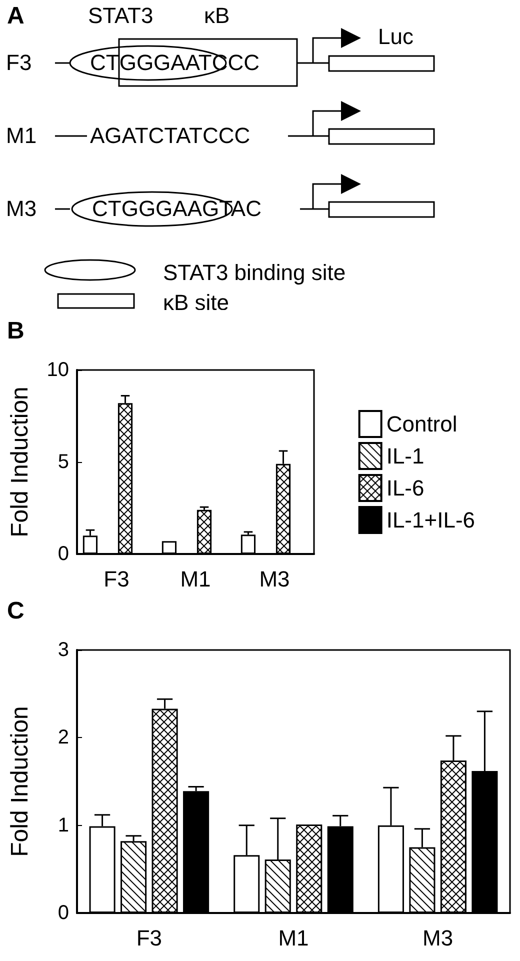  I want to click on legend-label: IL-6, so click(405, 488).